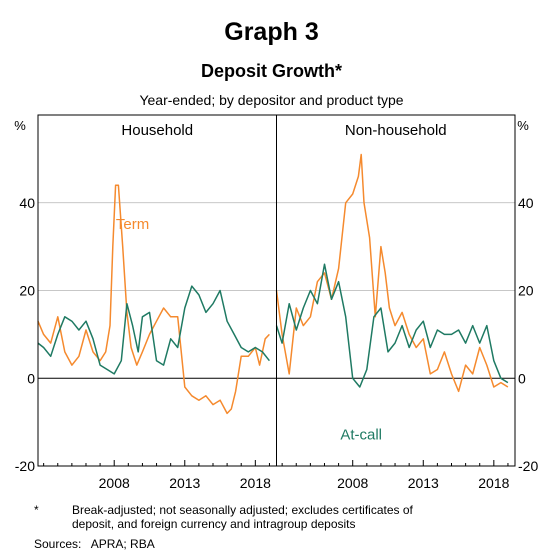 Image resolution: width=543 pixels, height=553 pixels. What do you see at coordinates (20, 125) in the screenshot?
I see `y-unit-left: %` at bounding box center [20, 125].